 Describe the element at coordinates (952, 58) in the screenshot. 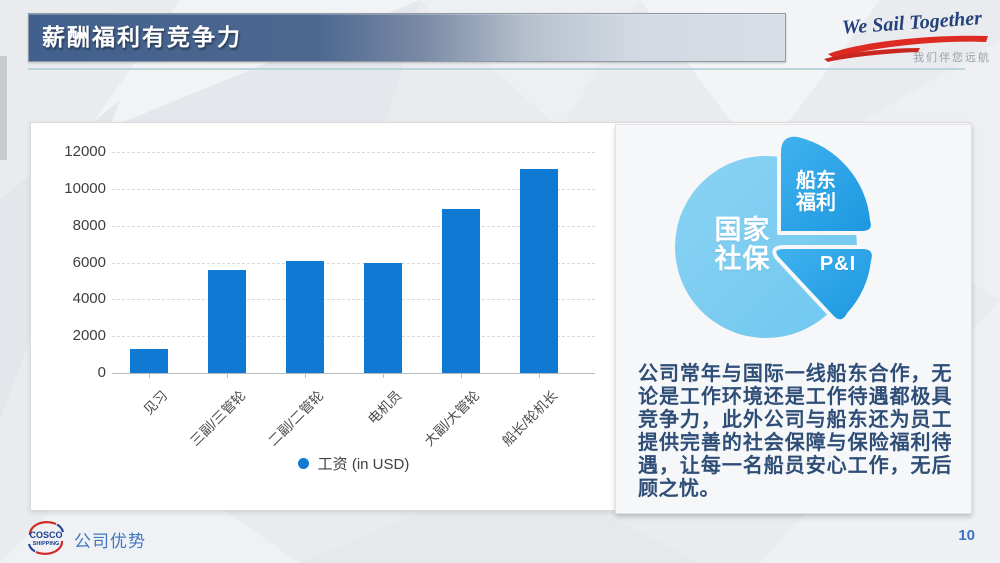

I see `brand-slogan-chinese: 我们伴您远航` at that location.